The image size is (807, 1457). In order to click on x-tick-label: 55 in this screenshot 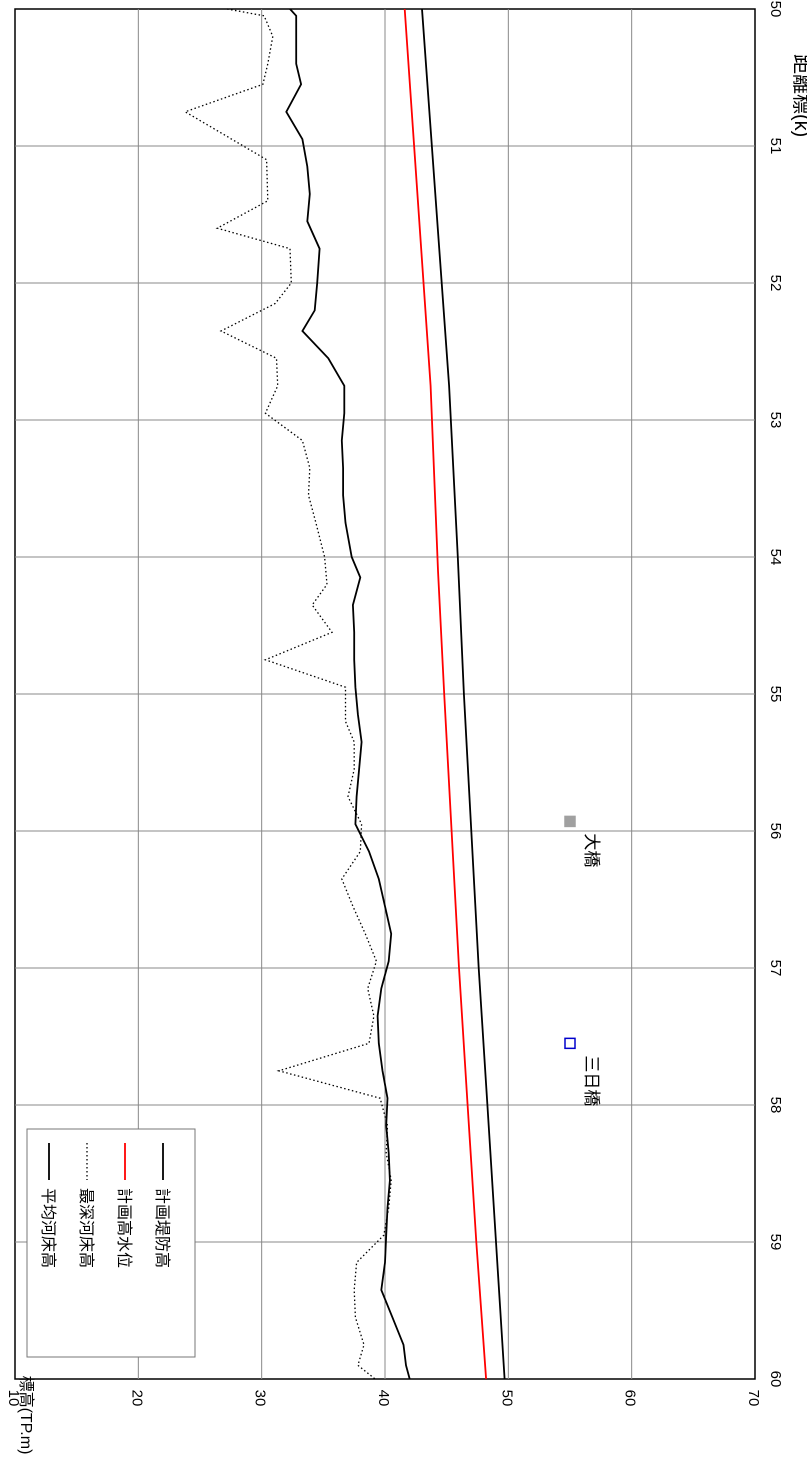, I will do `click(775, 694)`.